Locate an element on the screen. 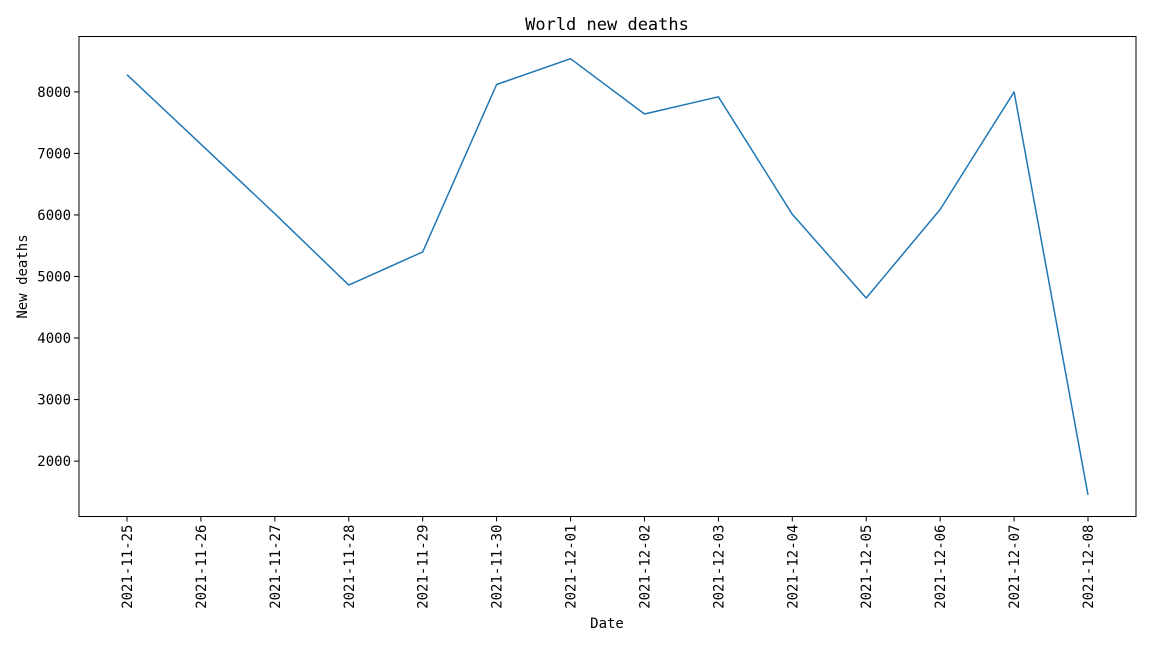 This screenshot has width=1152, height=648. y-axis: 2000 3000 4000 5000 6000 7000 8000 is located at coordinates (58, 277).